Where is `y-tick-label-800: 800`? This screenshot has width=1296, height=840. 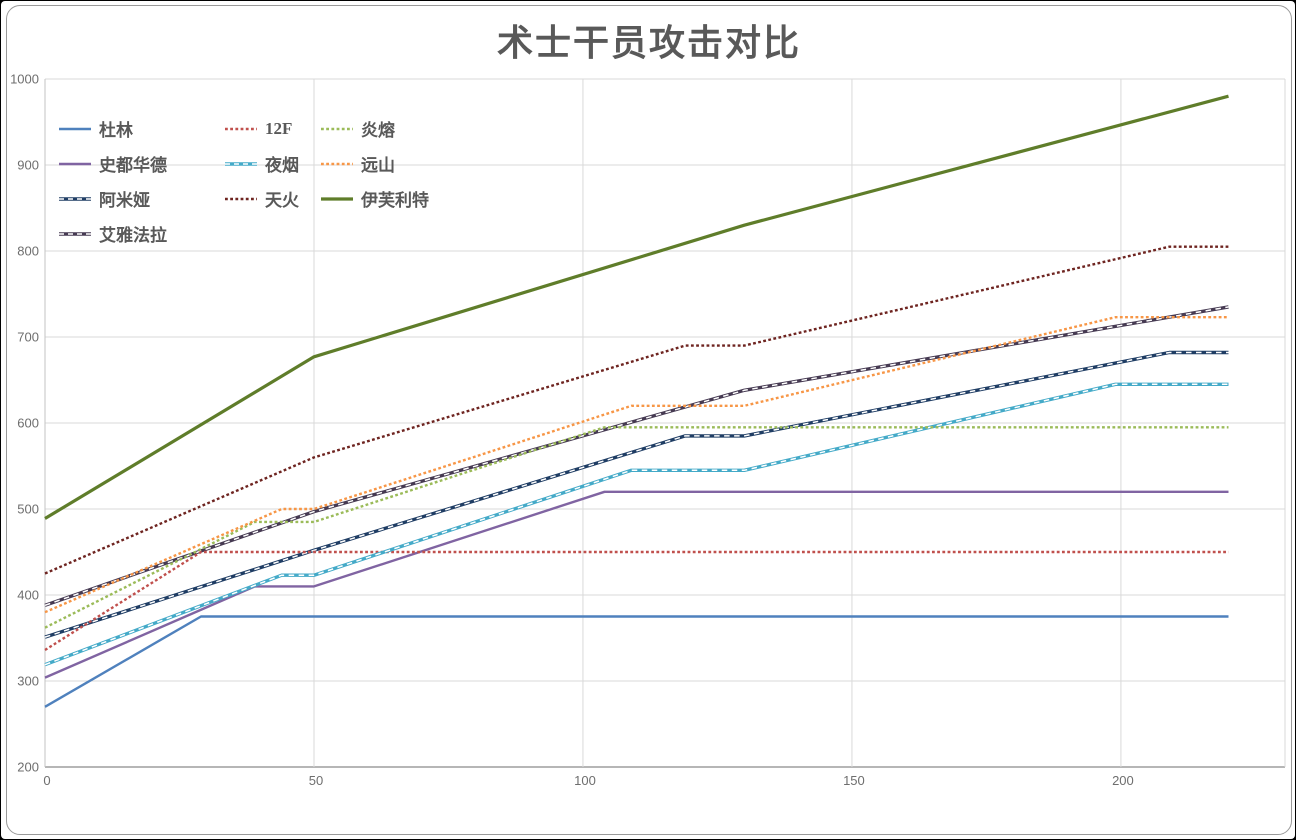
y-tick-label-800: 800 is located at coordinates (28, 251).